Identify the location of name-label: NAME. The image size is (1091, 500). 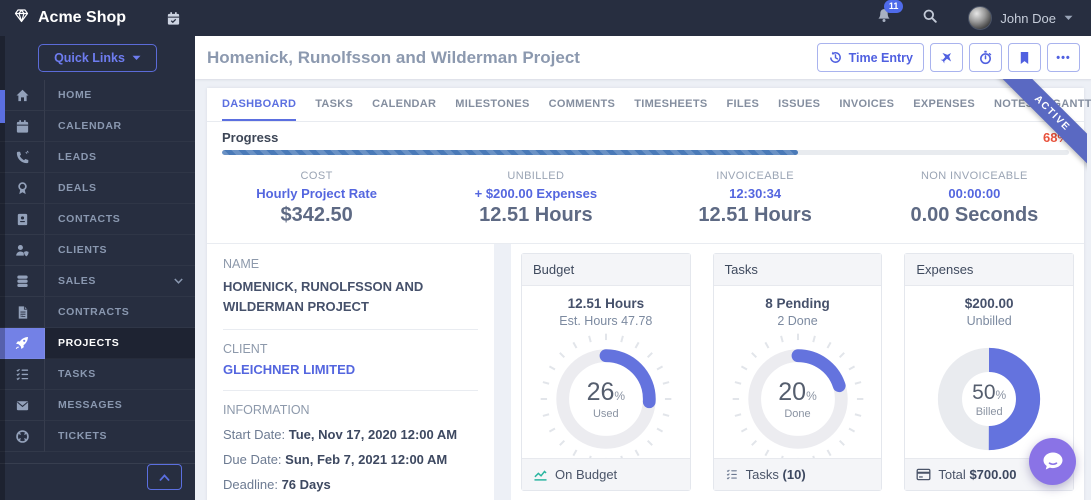
(241, 264).